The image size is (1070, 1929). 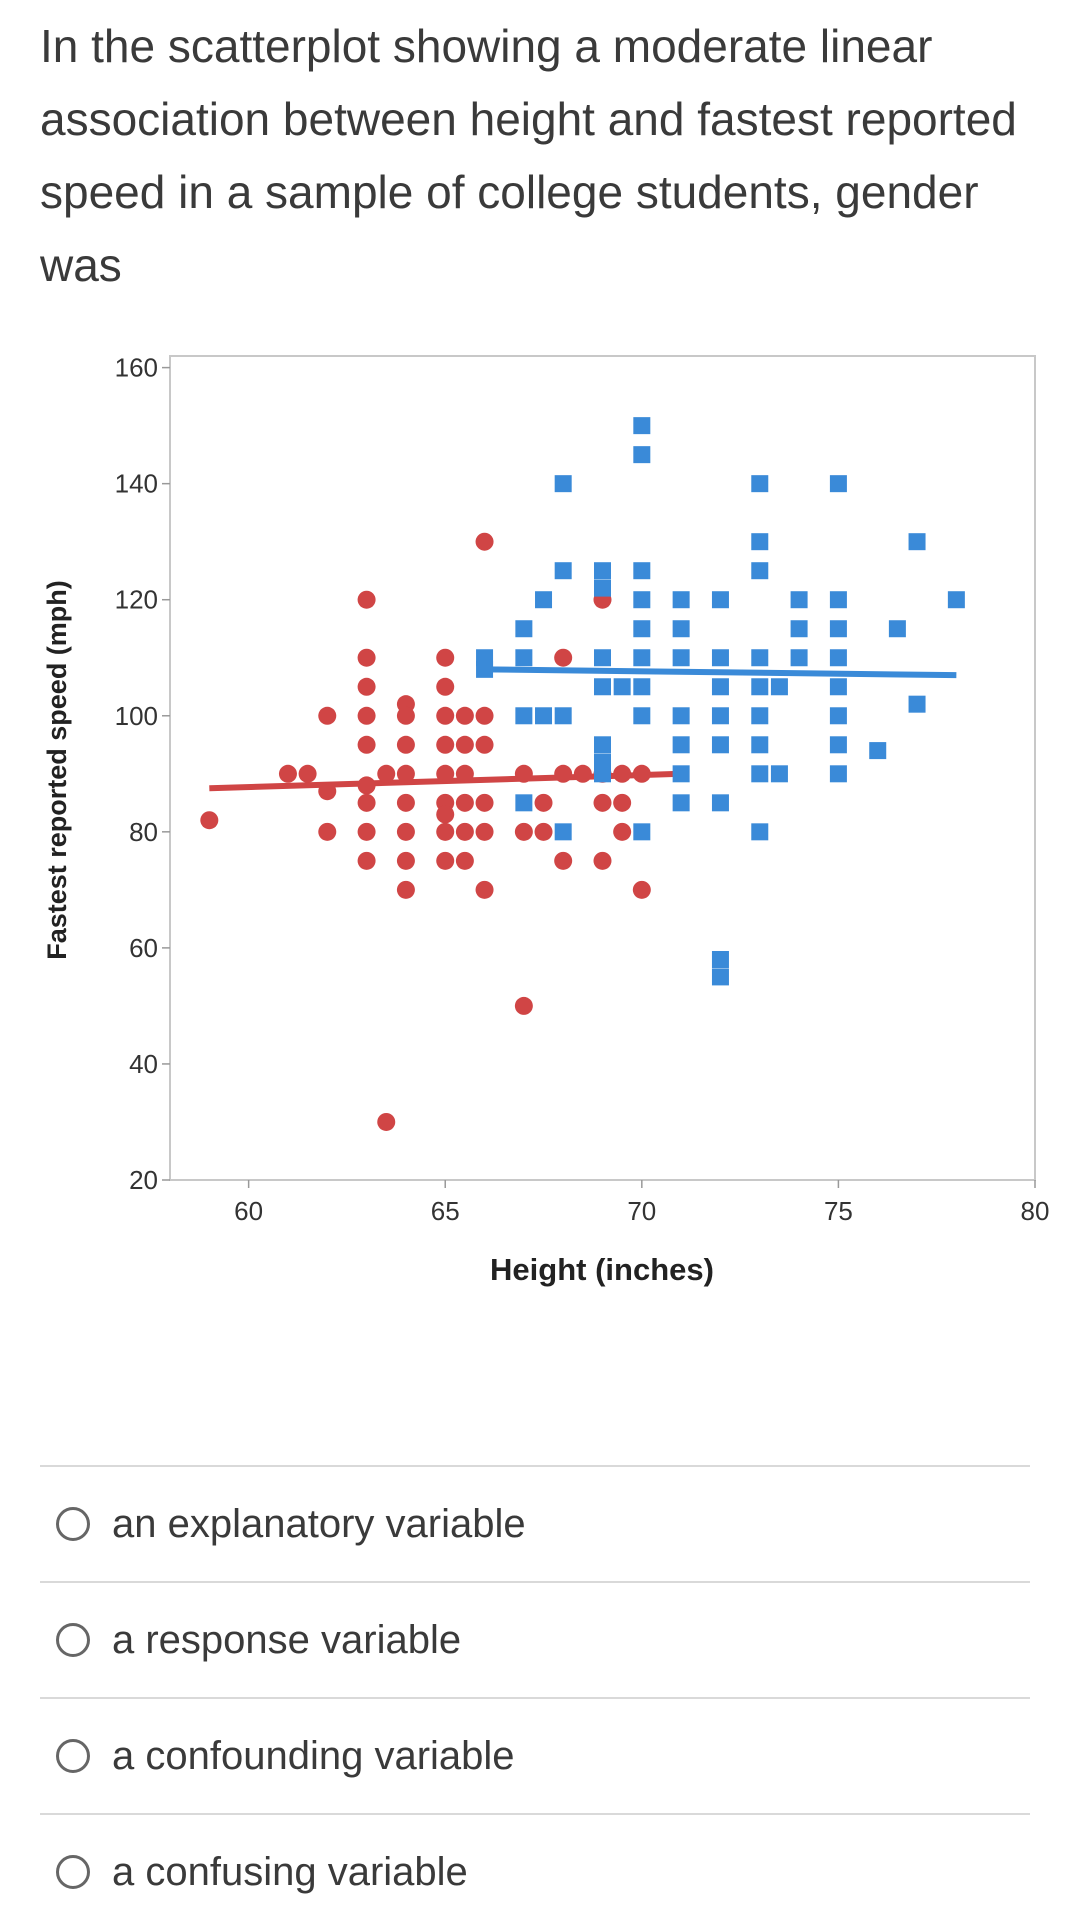 I want to click on y-tick-label: 160, so click(x=136, y=368).